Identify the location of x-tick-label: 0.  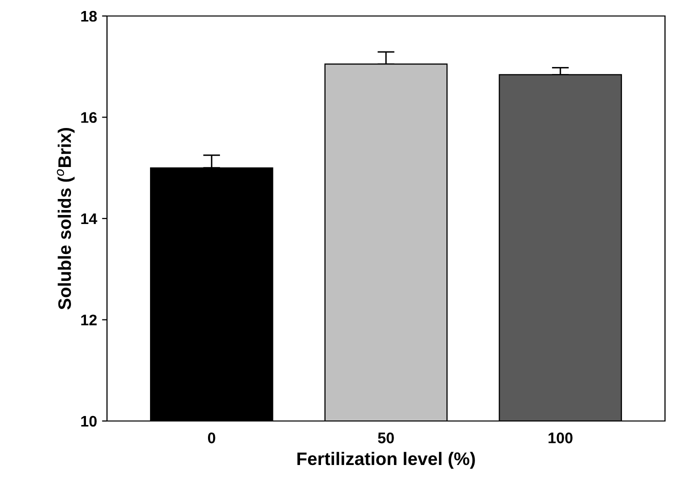
(212, 438).